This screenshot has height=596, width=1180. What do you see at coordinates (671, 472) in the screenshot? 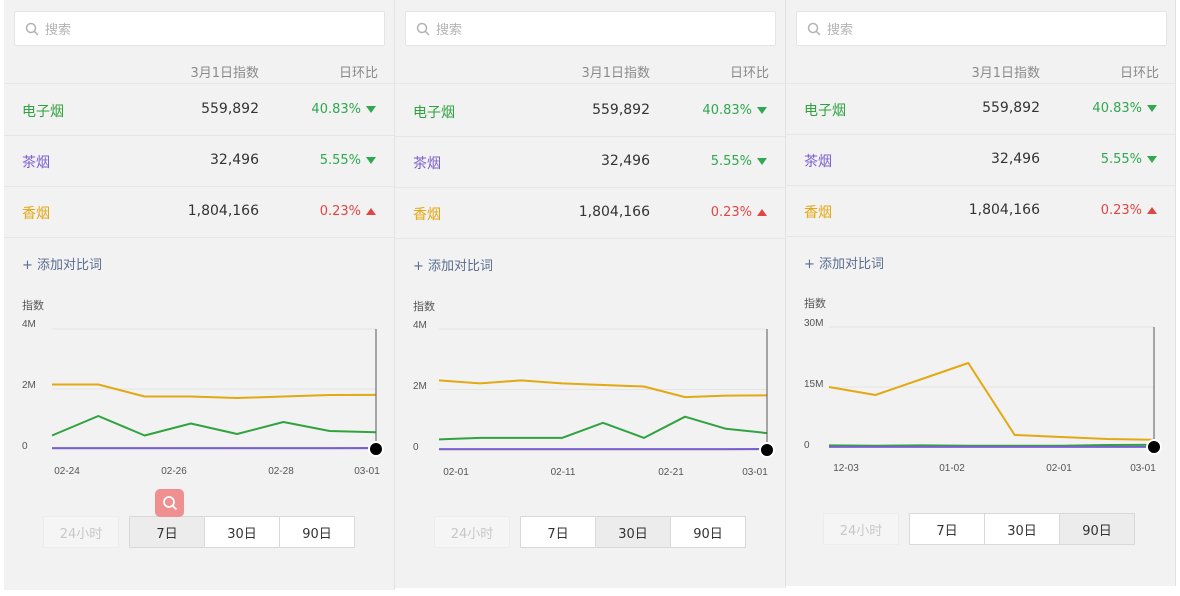
I see `x-tick-label: 02-21` at bounding box center [671, 472].